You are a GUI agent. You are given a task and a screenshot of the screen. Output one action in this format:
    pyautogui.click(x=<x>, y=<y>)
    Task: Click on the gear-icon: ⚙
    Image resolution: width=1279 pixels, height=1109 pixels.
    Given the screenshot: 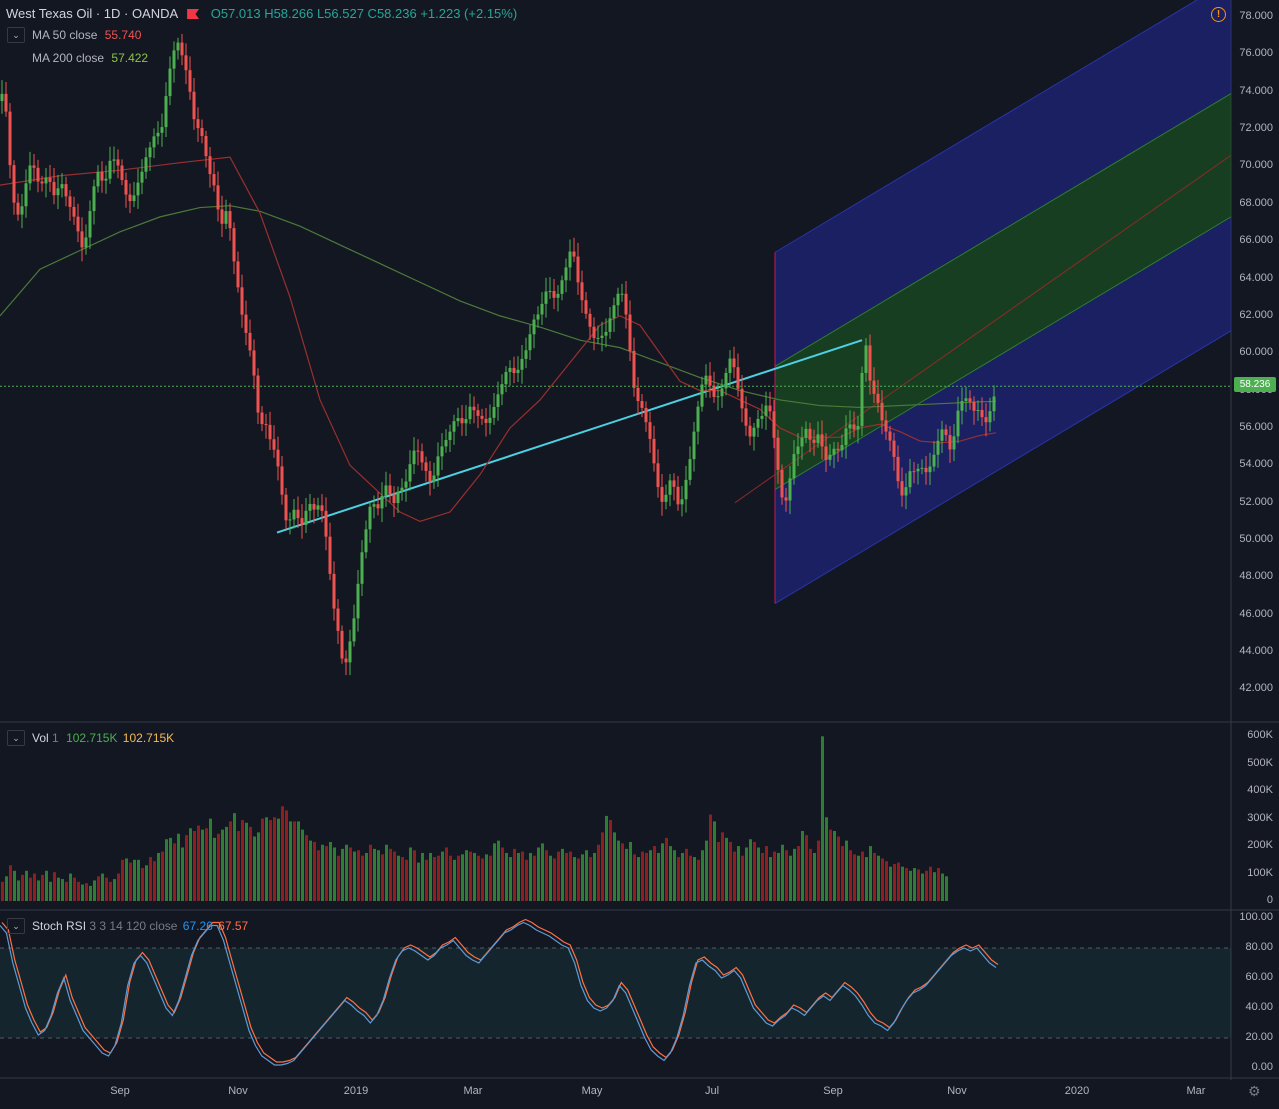 What is the action you would take?
    pyautogui.click(x=1254, y=1091)
    